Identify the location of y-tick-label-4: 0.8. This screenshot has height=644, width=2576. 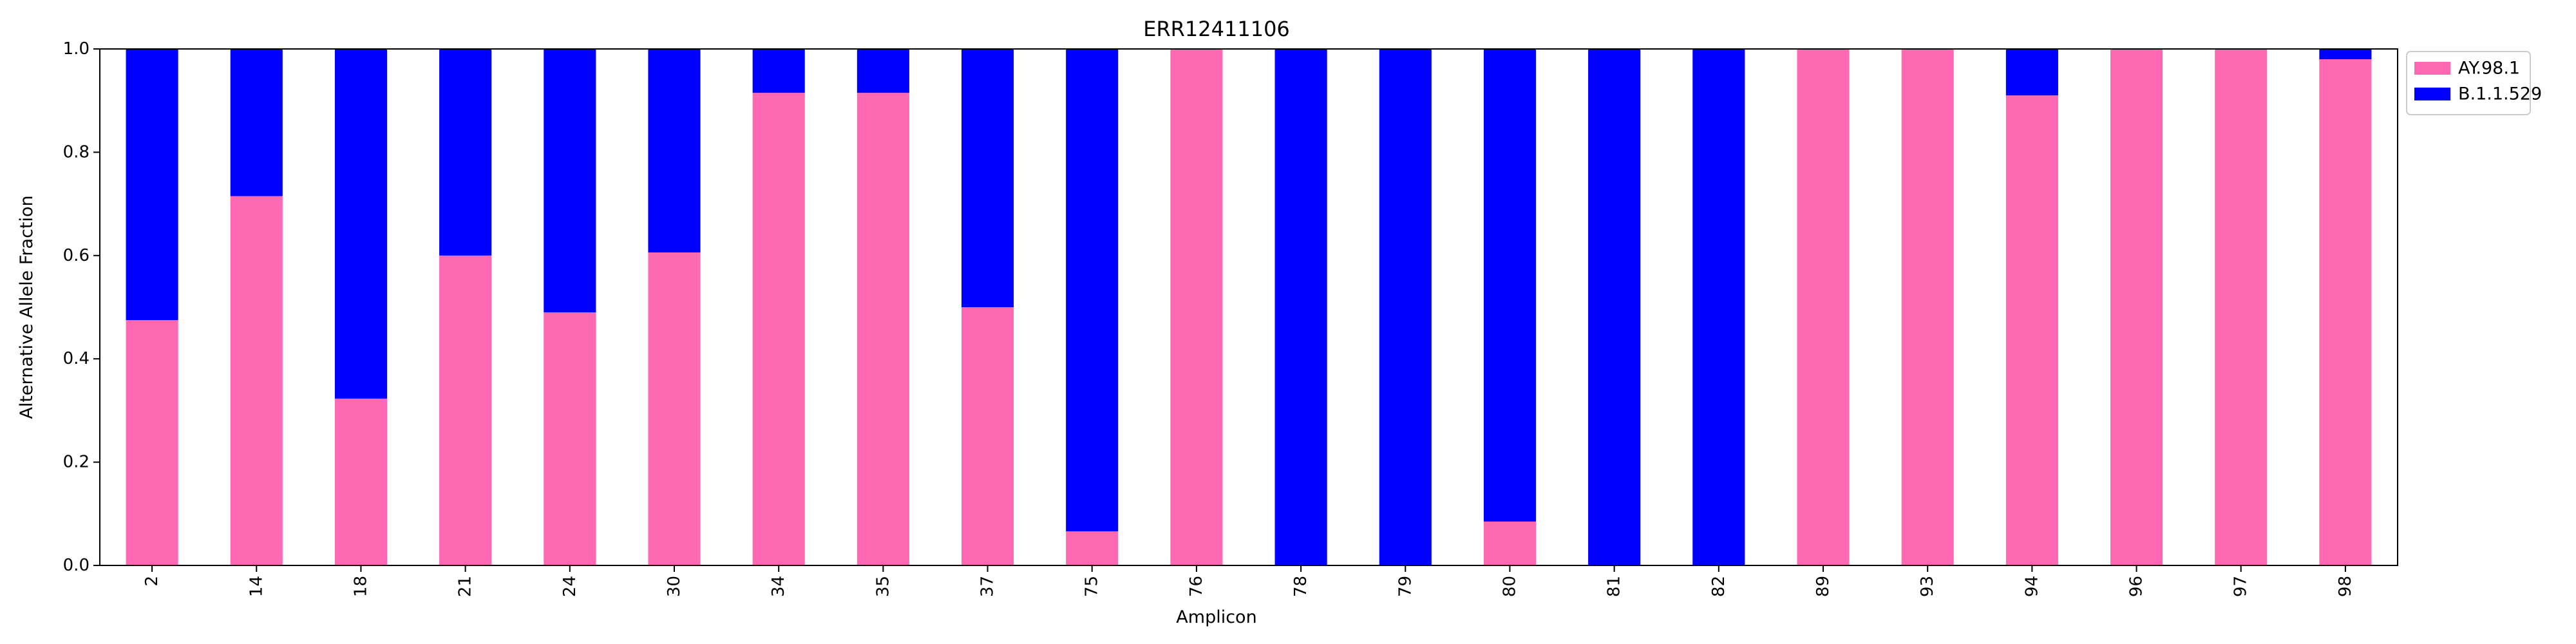
(76, 152).